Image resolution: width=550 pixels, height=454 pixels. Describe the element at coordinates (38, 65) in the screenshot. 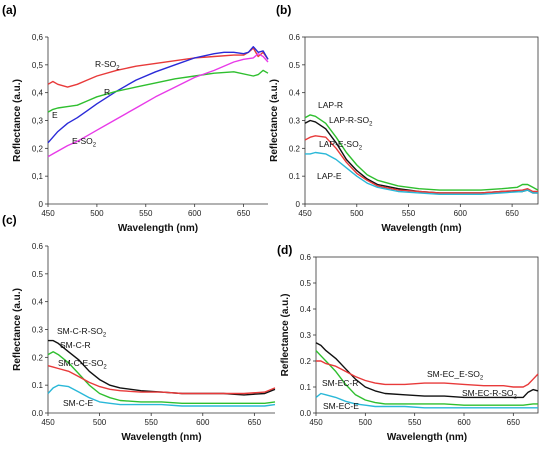

I see `y-tick-label: 0,5` at that location.